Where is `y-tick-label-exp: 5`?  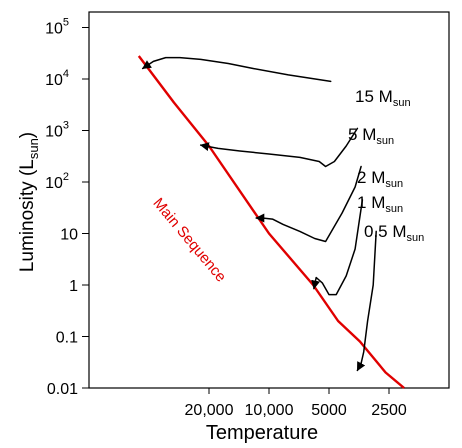
y-tick-label-exp: 5 is located at coordinates (66, 23).